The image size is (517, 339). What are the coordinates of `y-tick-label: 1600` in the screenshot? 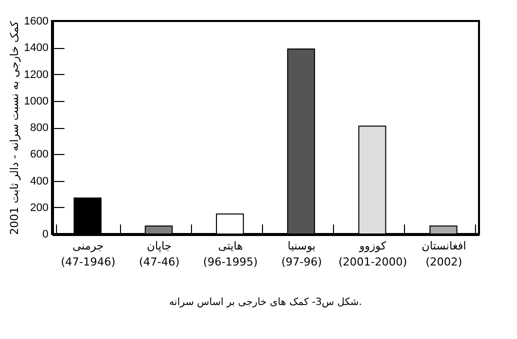 It's located at (36, 22).